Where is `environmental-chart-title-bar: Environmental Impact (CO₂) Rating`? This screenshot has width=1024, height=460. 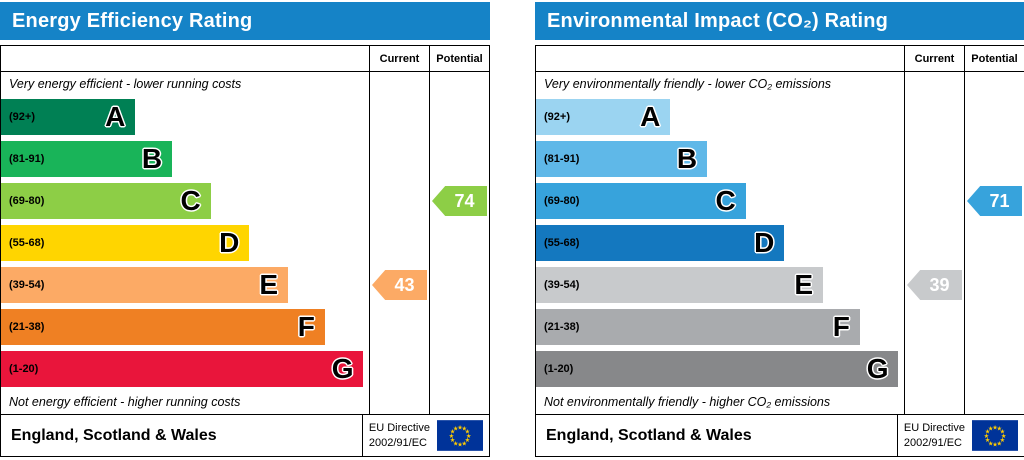
environmental-chart-title-bar: Environmental Impact (CO₂) Rating is located at coordinates (779, 21).